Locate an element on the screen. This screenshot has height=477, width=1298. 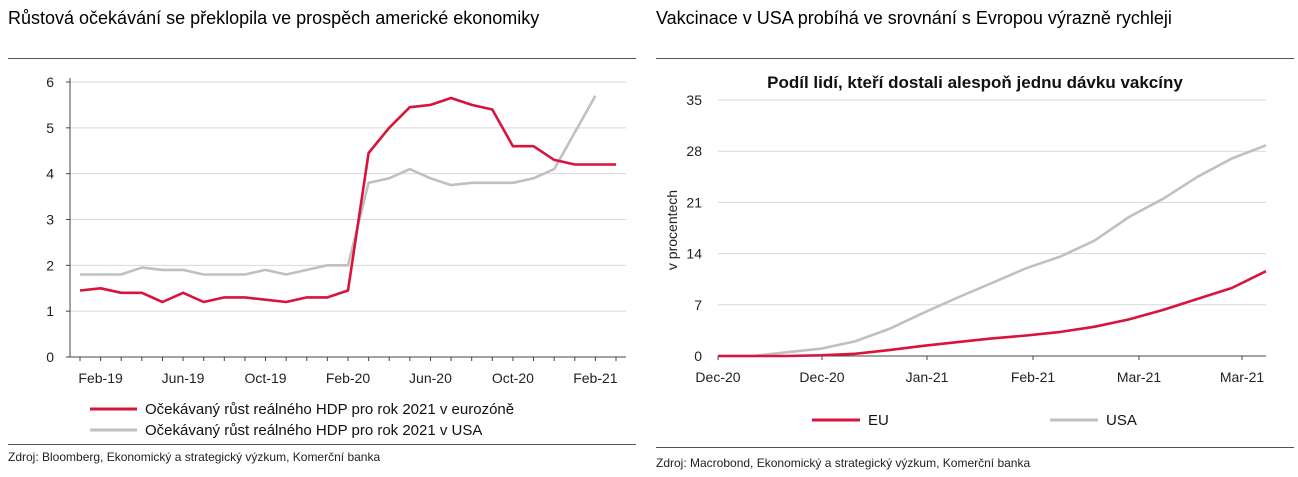
left-x-tick-label: Jun-19 is located at coordinates (183, 378).